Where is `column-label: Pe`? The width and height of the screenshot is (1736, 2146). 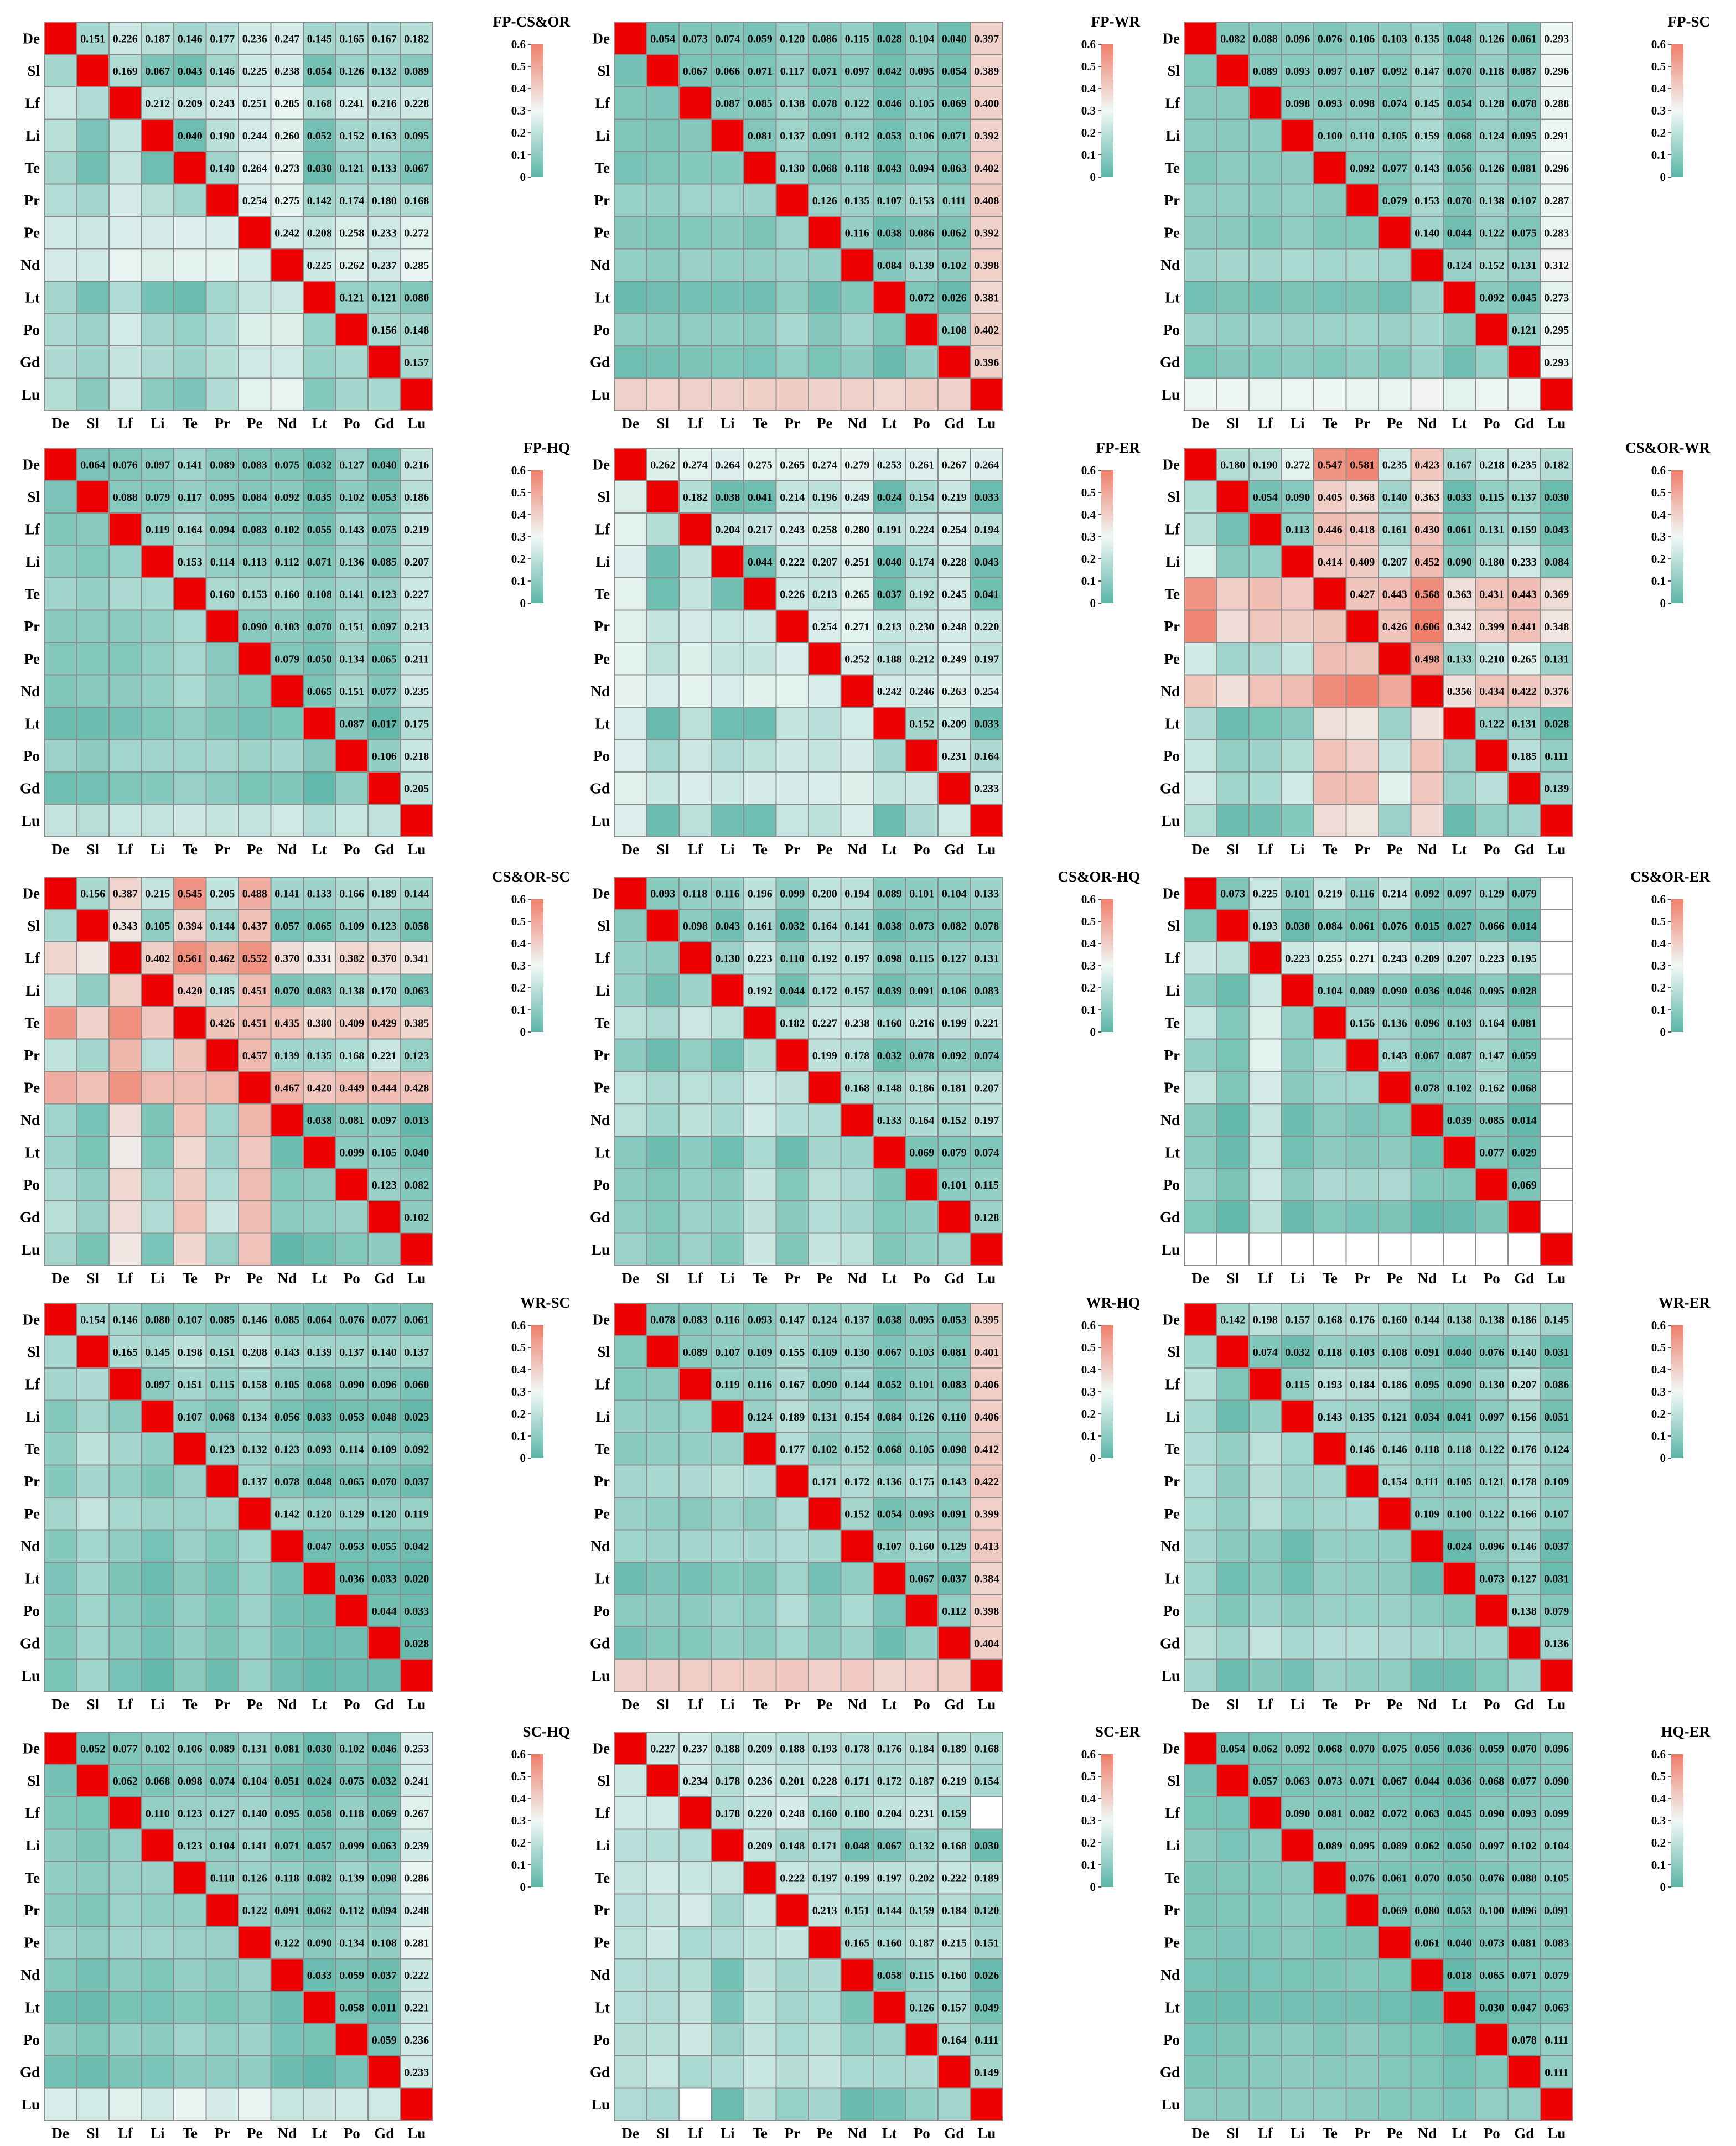 column-label: Pe is located at coordinates (1394, 1705).